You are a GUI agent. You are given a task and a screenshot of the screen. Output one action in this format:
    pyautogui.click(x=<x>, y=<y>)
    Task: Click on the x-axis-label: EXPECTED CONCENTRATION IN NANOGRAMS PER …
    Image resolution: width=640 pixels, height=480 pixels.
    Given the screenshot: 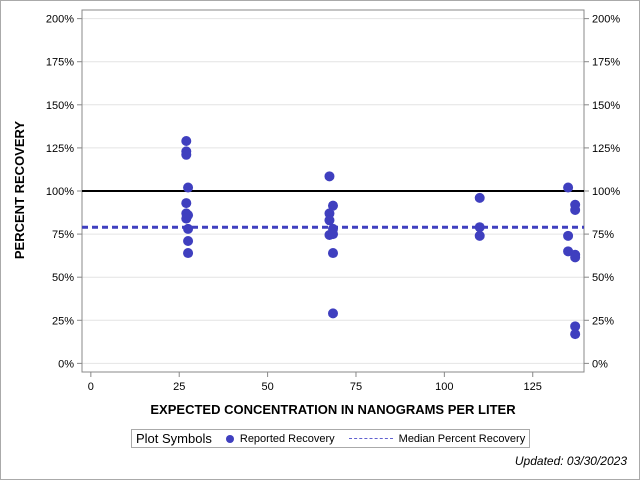 What is the action you would take?
    pyautogui.click(x=333, y=409)
    